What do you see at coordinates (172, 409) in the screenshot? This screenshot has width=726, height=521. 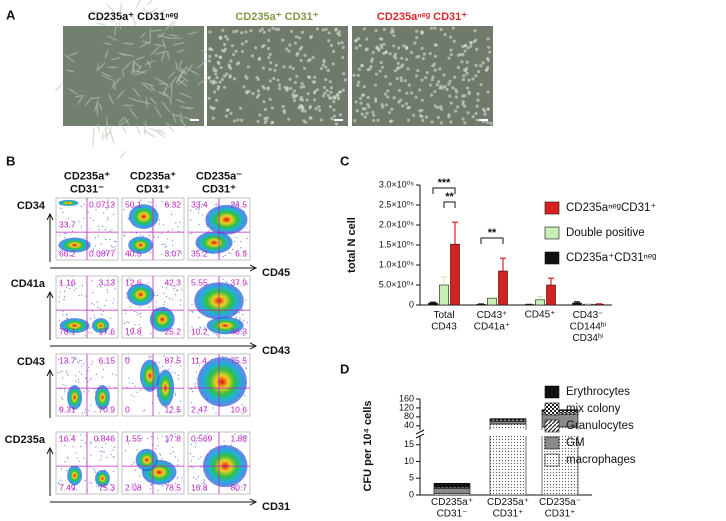 I see `quadrant-value: 12.5` at bounding box center [172, 409].